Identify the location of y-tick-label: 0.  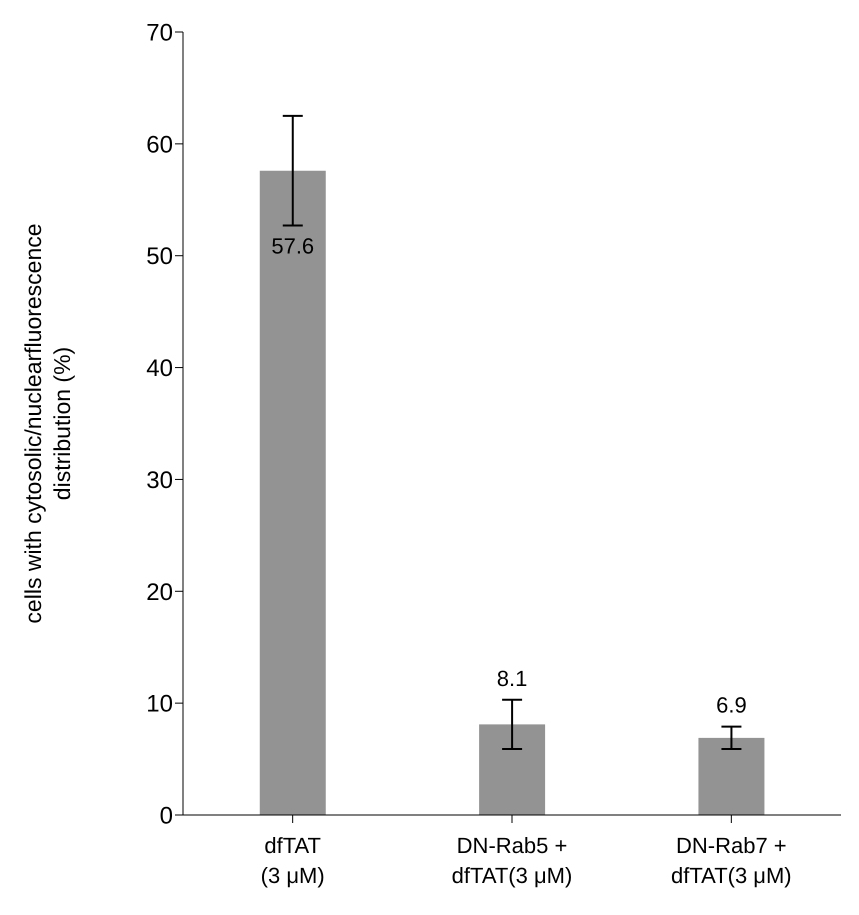
(166, 816).